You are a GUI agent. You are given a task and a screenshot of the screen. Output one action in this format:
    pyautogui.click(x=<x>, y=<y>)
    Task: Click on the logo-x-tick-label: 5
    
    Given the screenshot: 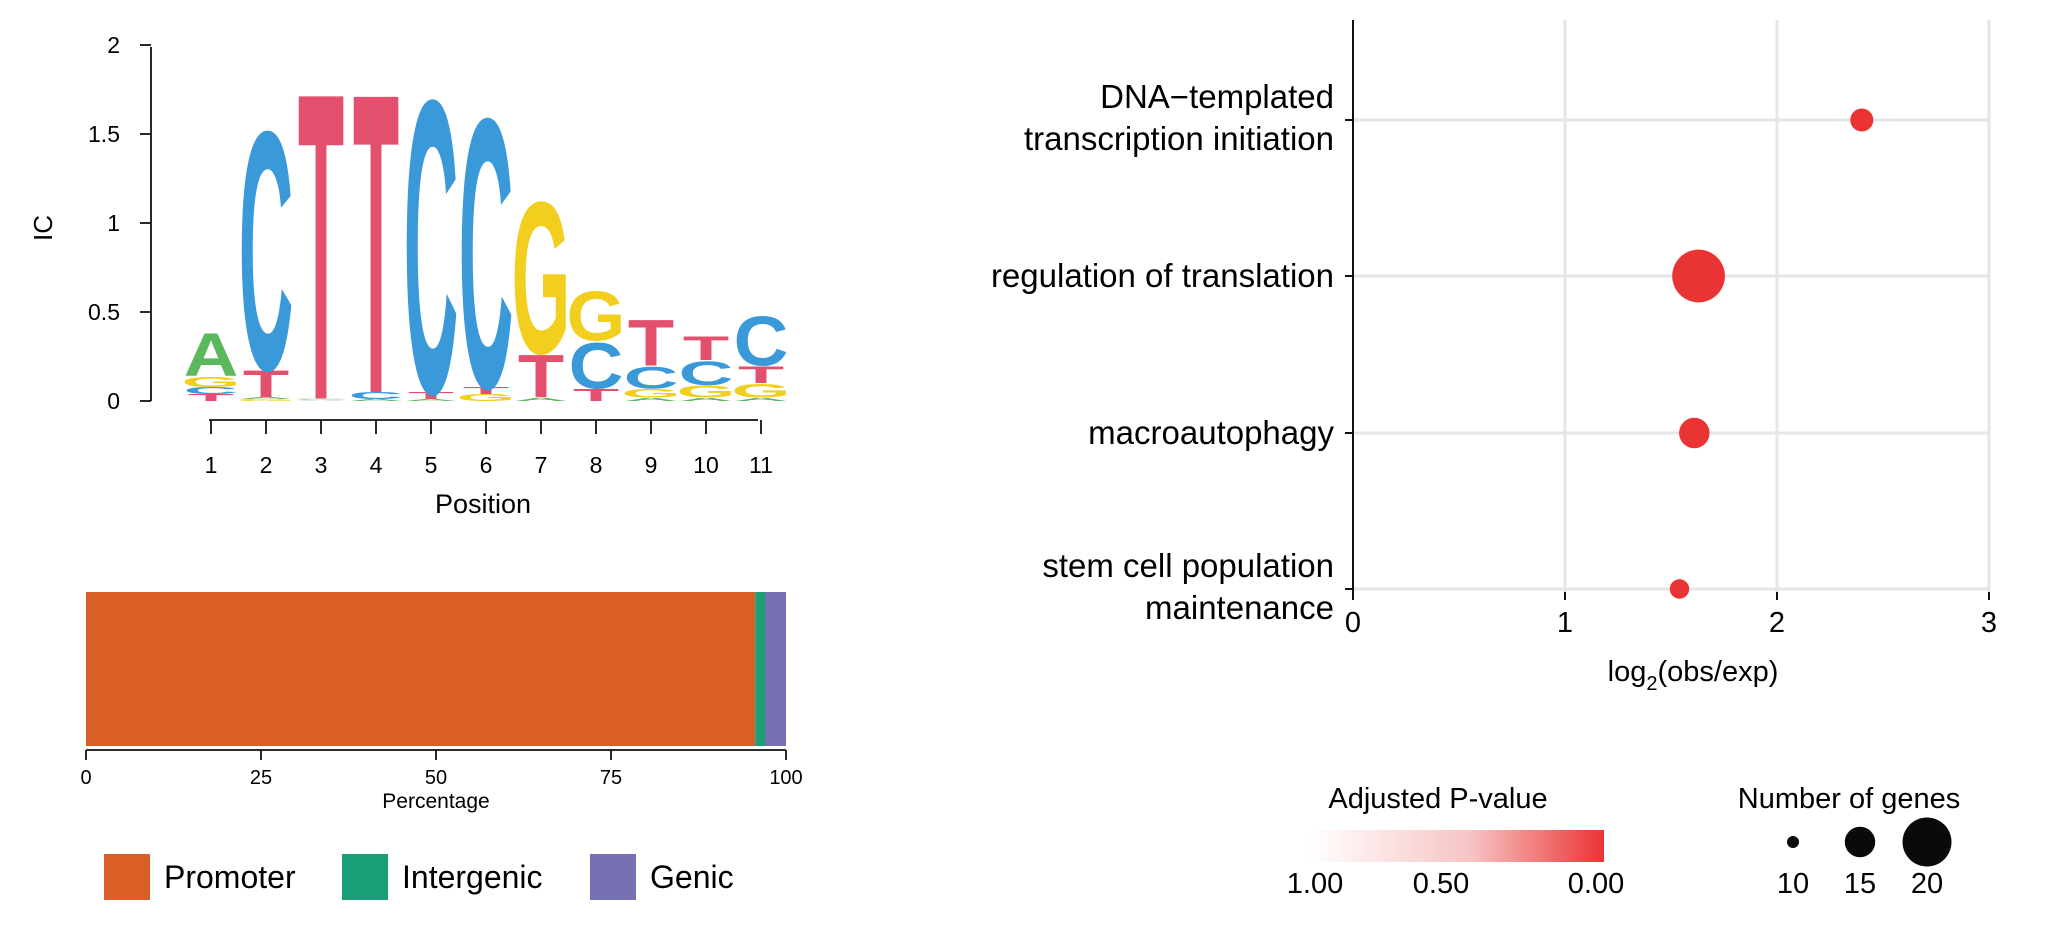 What is the action you would take?
    pyautogui.click(x=431, y=465)
    